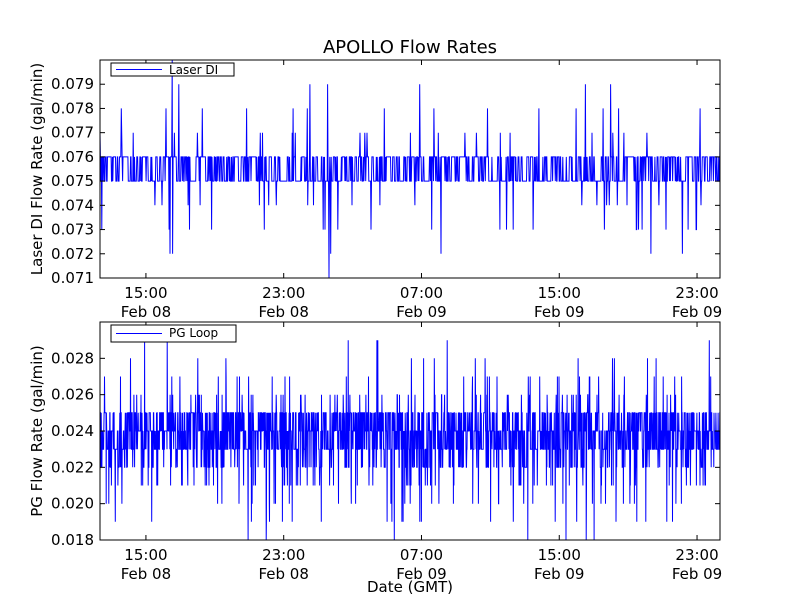 The height and width of the screenshot is (600, 800). What do you see at coordinates (72, 254) in the screenshot?
I see `y-tick-label: 0.072` at bounding box center [72, 254].